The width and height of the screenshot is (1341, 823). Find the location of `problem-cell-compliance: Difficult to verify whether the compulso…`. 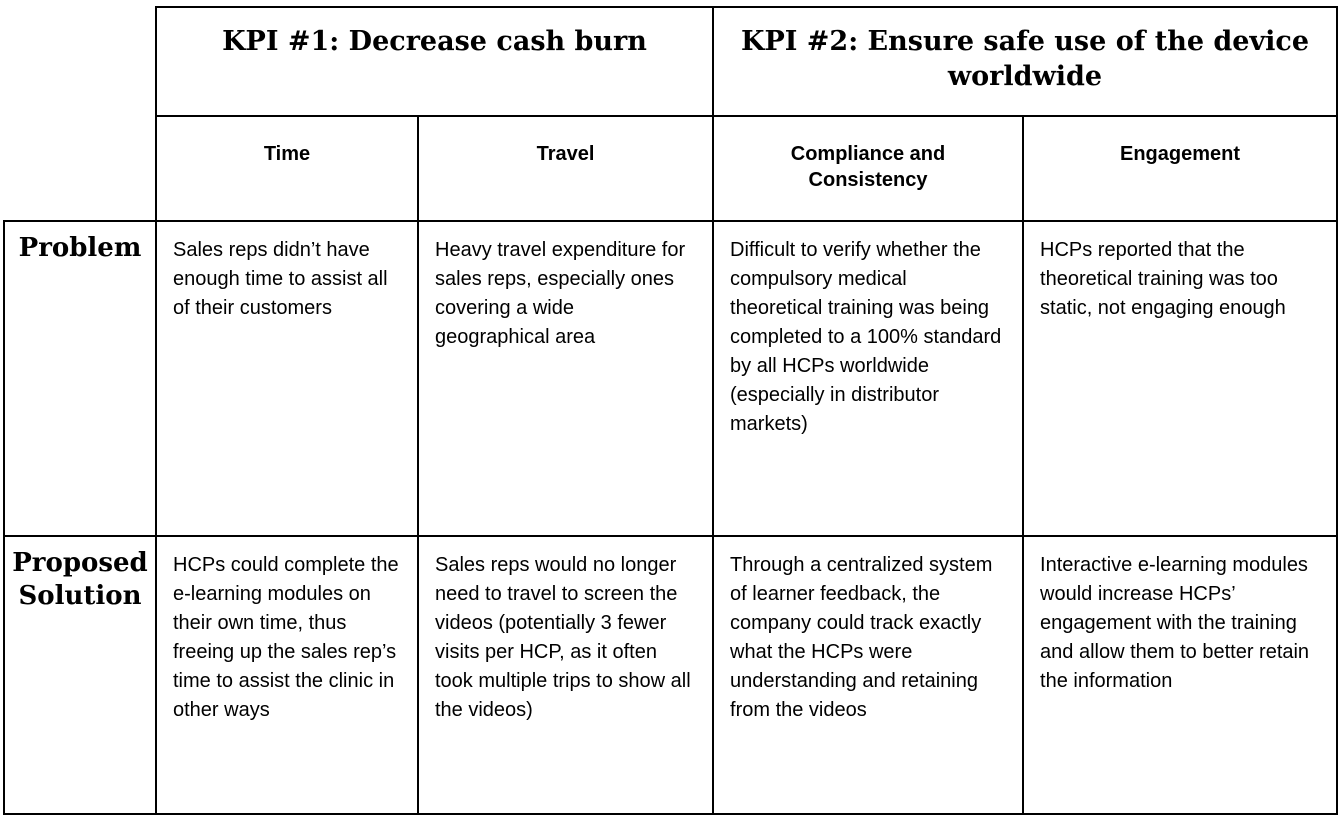

problem-cell-compliance: Difficult to verify whether the compulso… is located at coordinates (868, 378).